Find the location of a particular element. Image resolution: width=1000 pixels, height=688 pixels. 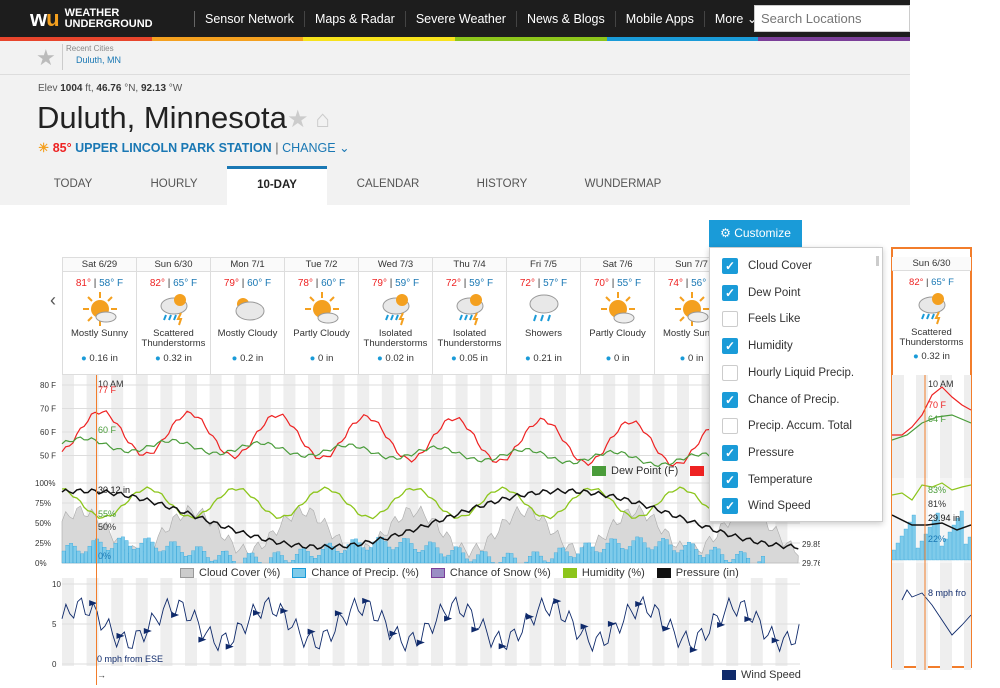

customize-option: ✓ Dew Point is located at coordinates (761, 293).